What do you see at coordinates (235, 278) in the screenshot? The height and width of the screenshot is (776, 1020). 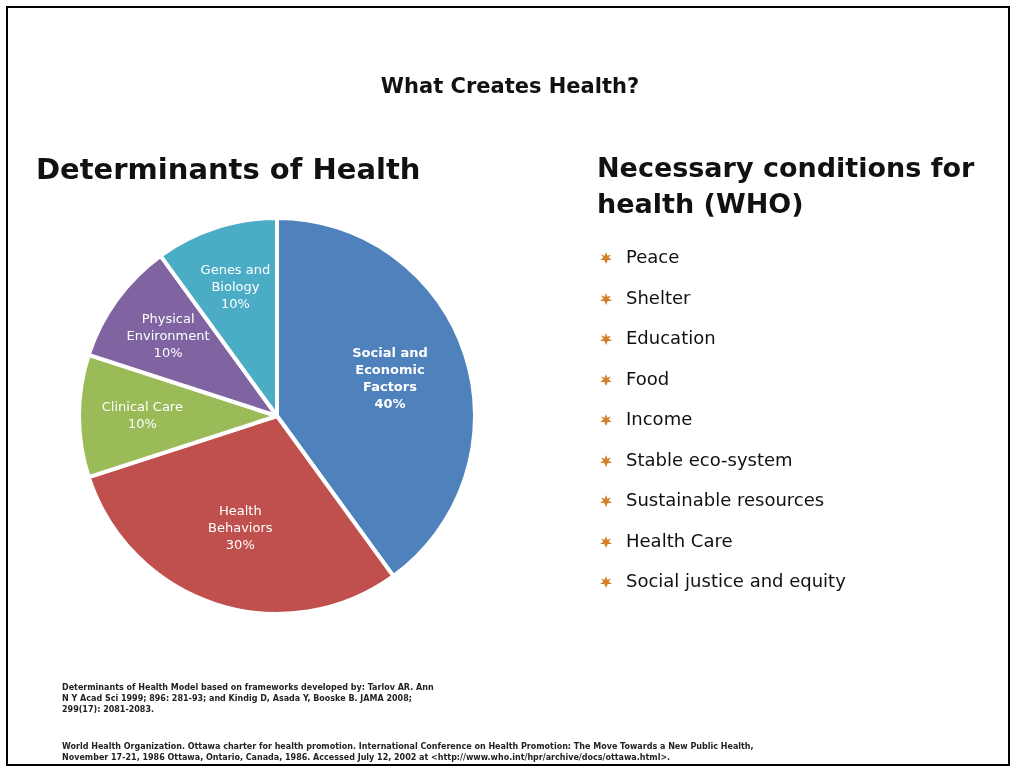 I see `slice-label: Genes and Biology` at bounding box center [235, 278].